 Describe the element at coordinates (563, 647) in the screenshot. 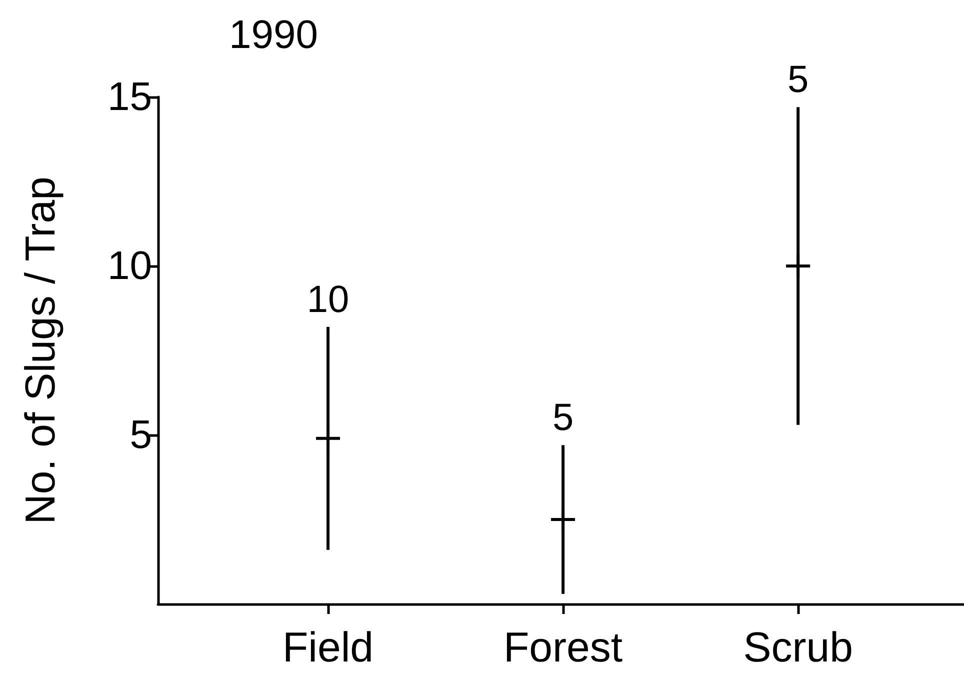

I see `x-tick-label: Forest` at that location.